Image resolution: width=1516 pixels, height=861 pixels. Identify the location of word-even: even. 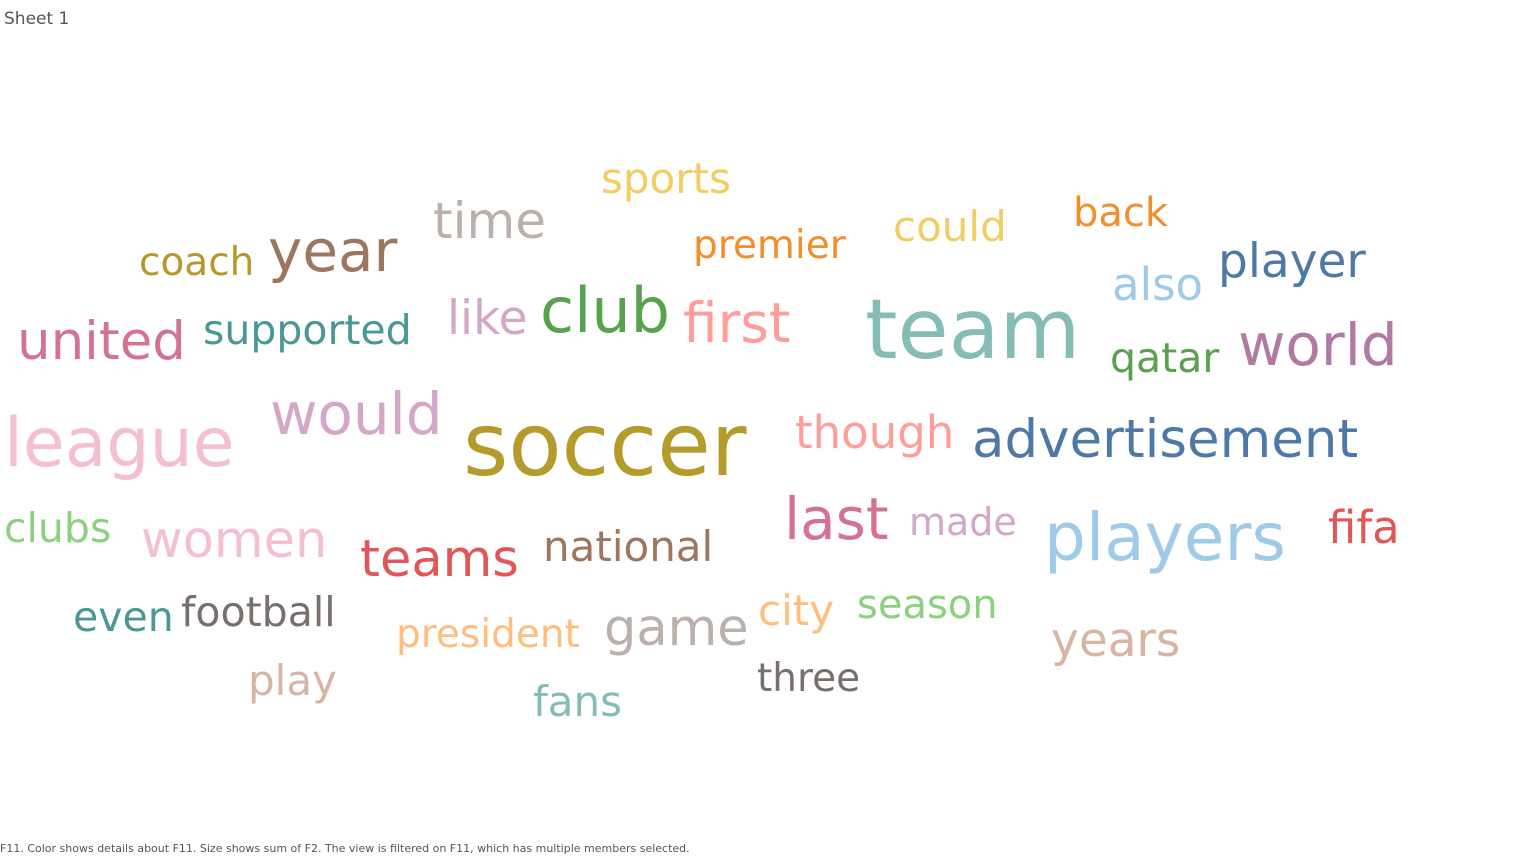
(123, 617).